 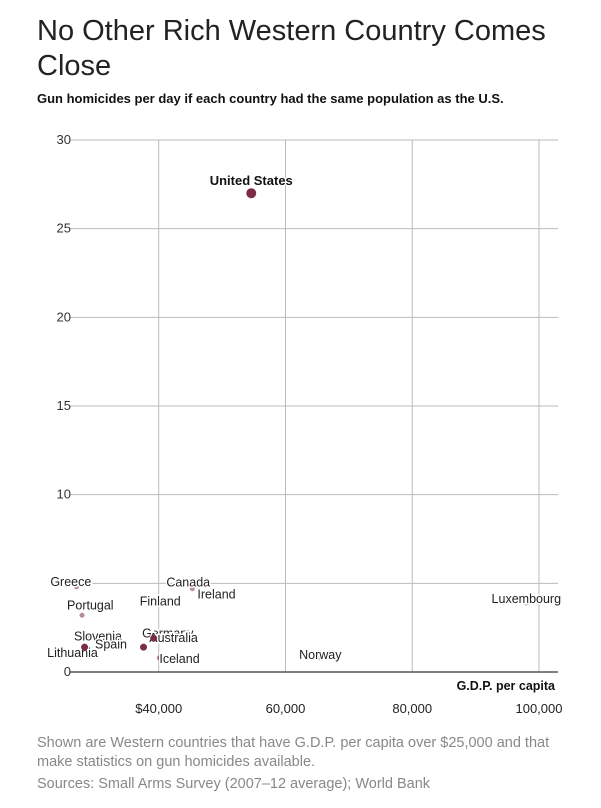 What do you see at coordinates (64, 139) in the screenshot?
I see `y-tick-label: 30` at bounding box center [64, 139].